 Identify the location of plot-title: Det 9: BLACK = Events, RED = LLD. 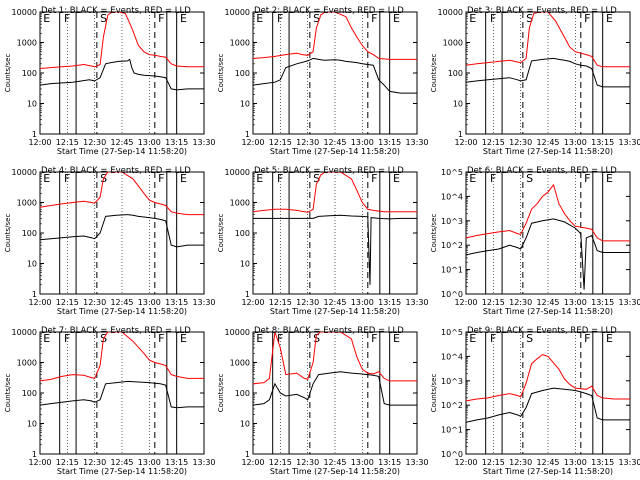
(542, 331).